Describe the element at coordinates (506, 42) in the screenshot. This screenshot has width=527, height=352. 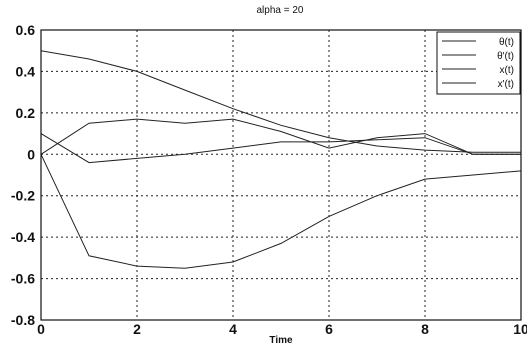
I see `legend-label-0: θ(t)` at that location.